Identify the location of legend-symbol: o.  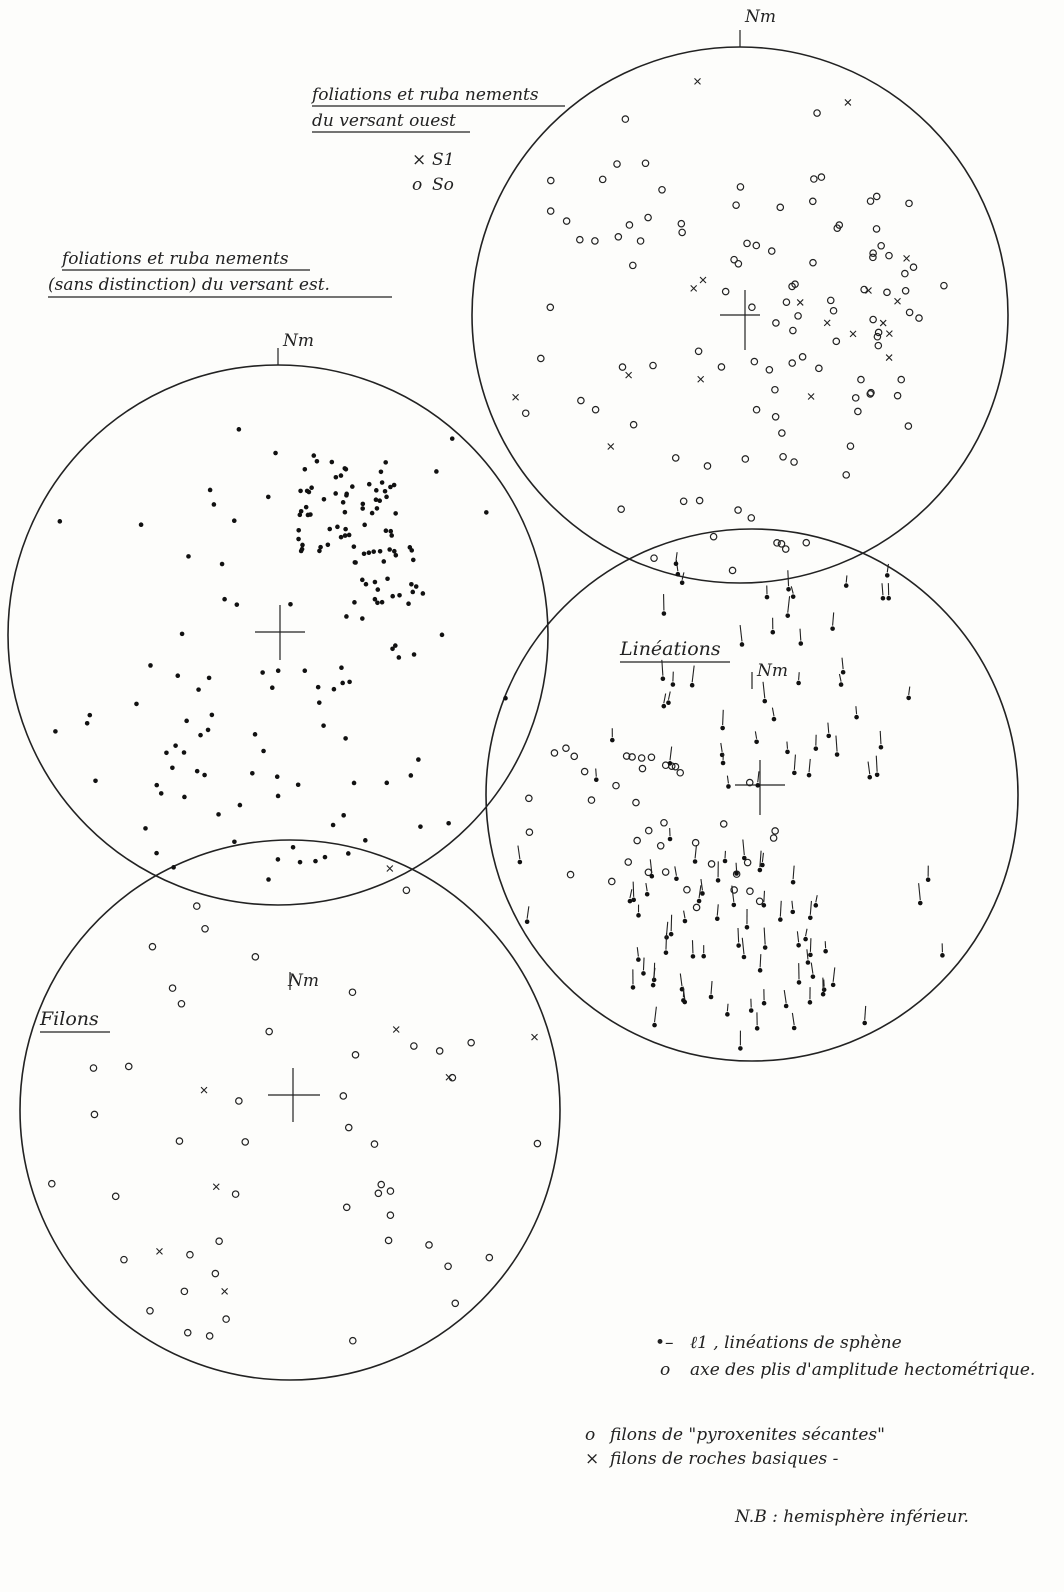
(590, 1435).